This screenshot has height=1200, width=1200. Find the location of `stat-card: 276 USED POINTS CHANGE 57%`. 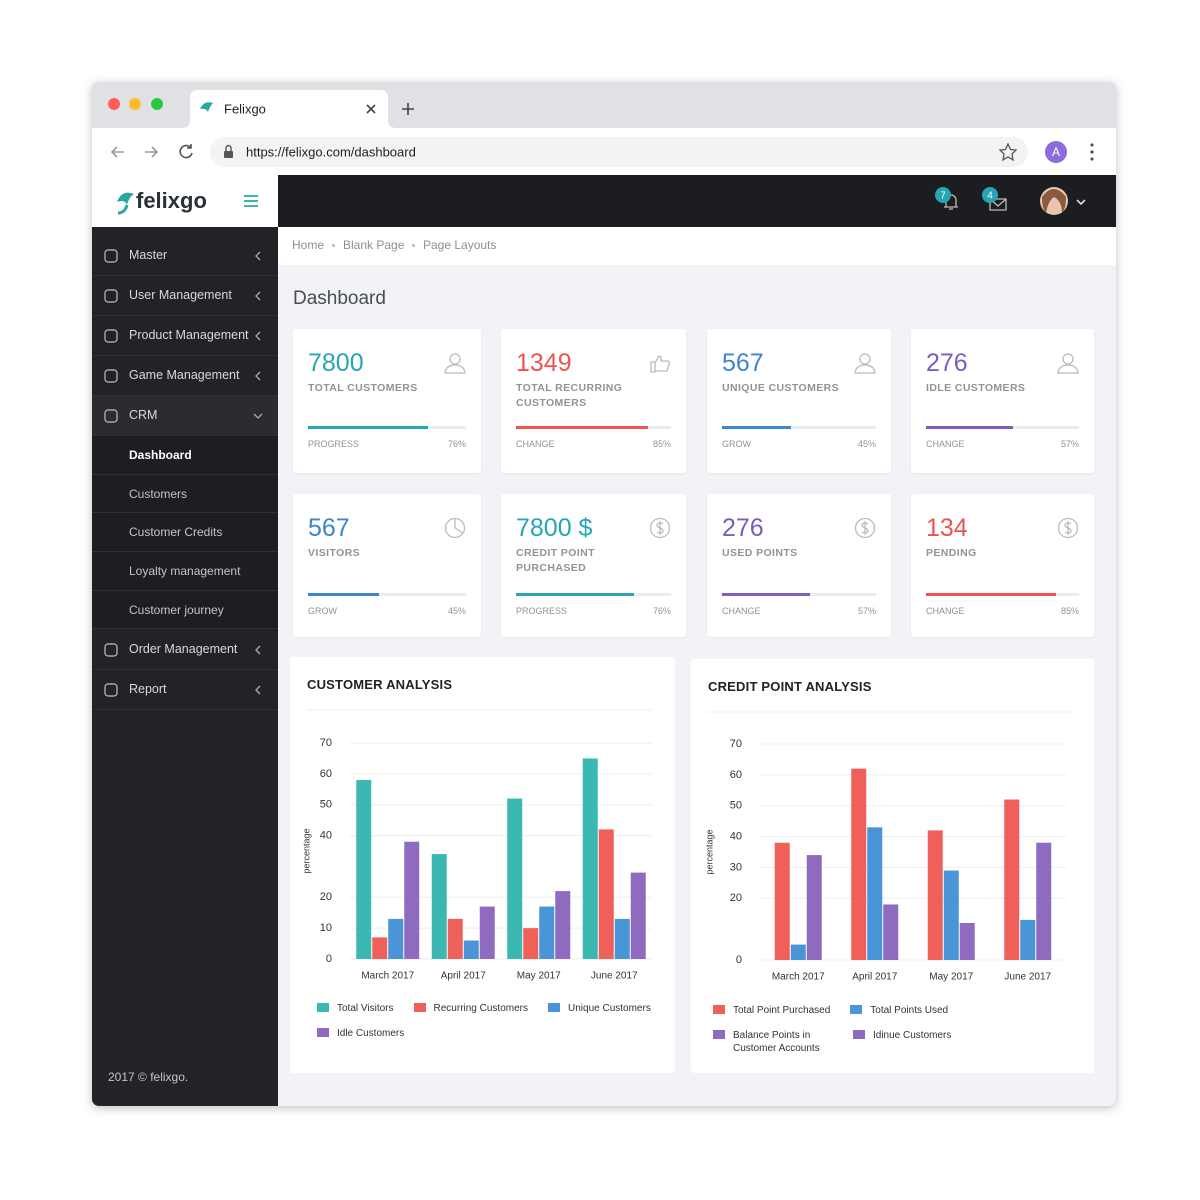

stat-card: 276 USED POINTS CHANGE 57% is located at coordinates (799, 565).